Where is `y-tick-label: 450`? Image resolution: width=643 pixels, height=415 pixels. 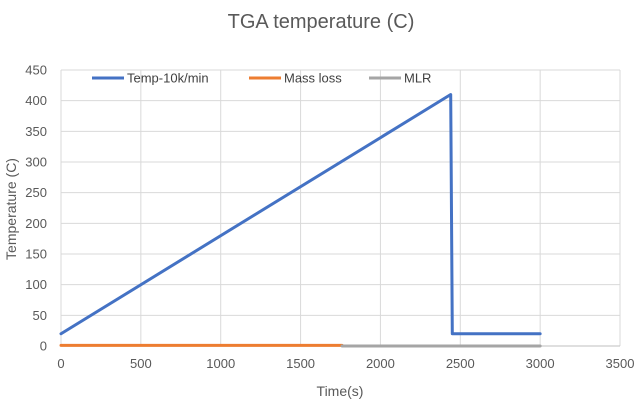
y-tick-label: 450 is located at coordinates (36, 70).